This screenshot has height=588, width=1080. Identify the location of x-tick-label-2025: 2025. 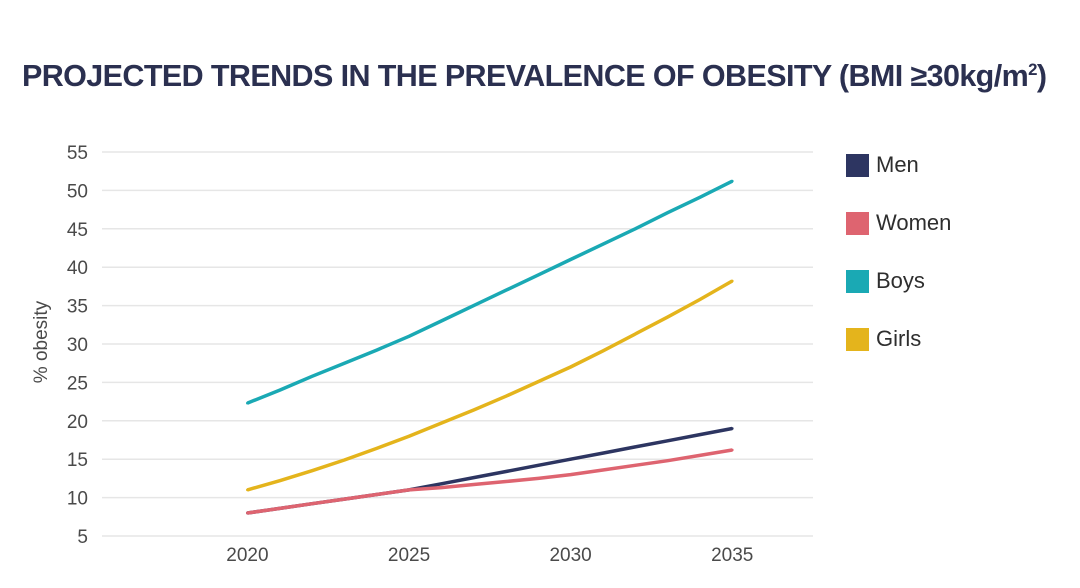
(409, 555).